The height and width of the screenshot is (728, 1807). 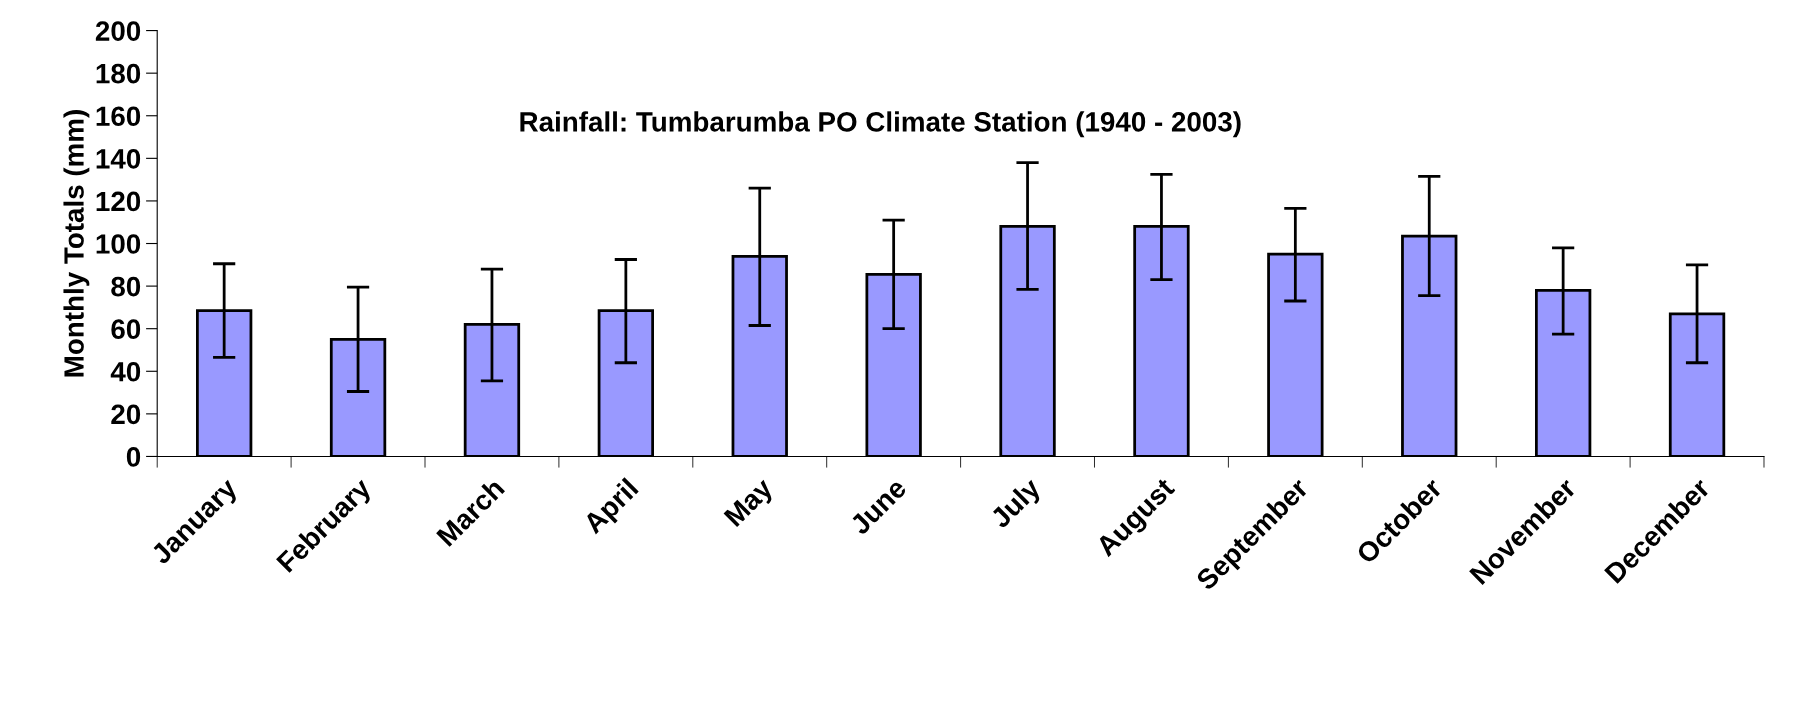 What do you see at coordinates (118, 201) in the screenshot?
I see `y-tick-label: 120` at bounding box center [118, 201].